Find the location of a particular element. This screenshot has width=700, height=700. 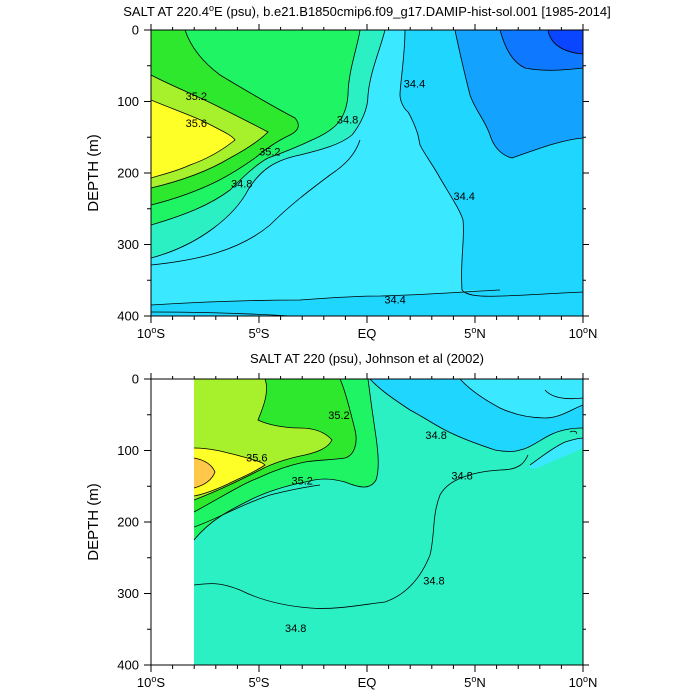

bottom-y-label: DEPTH (m) is located at coordinates (93, 522).